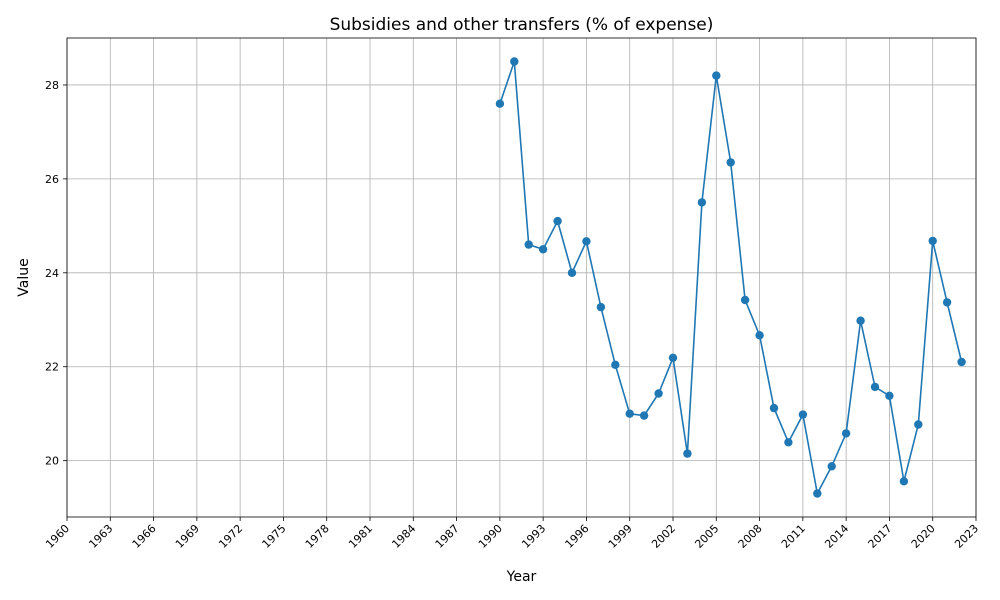  Describe the element at coordinates (52, 179) in the screenshot. I see `y-tick-label: 26` at that location.